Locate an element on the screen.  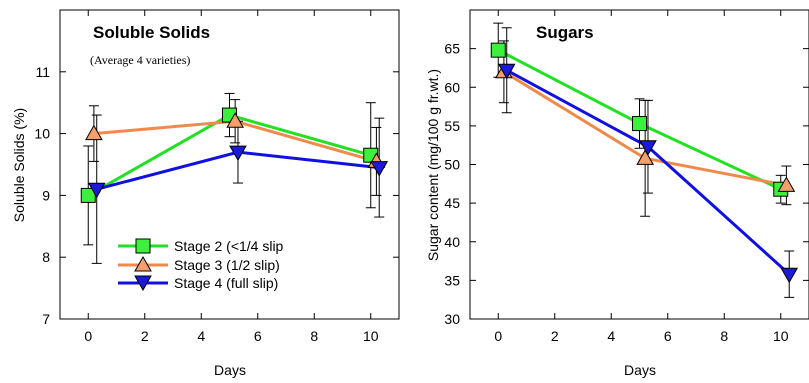
legend-marker-stage4 is located at coordinates (143, 283).